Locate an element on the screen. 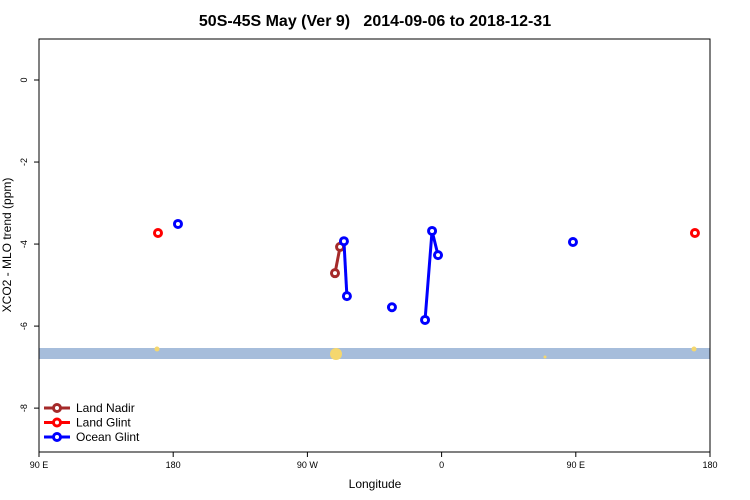  y-tick-label: -2 is located at coordinates (24, 162).